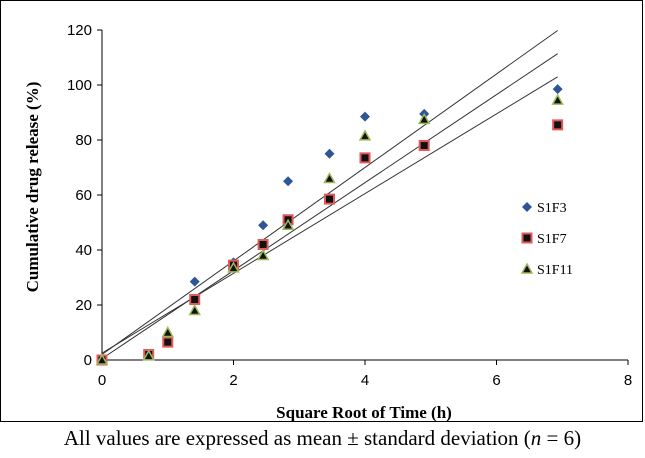 This screenshot has width=645, height=458. I want to click on y-tick-label: 120, so click(79, 30).